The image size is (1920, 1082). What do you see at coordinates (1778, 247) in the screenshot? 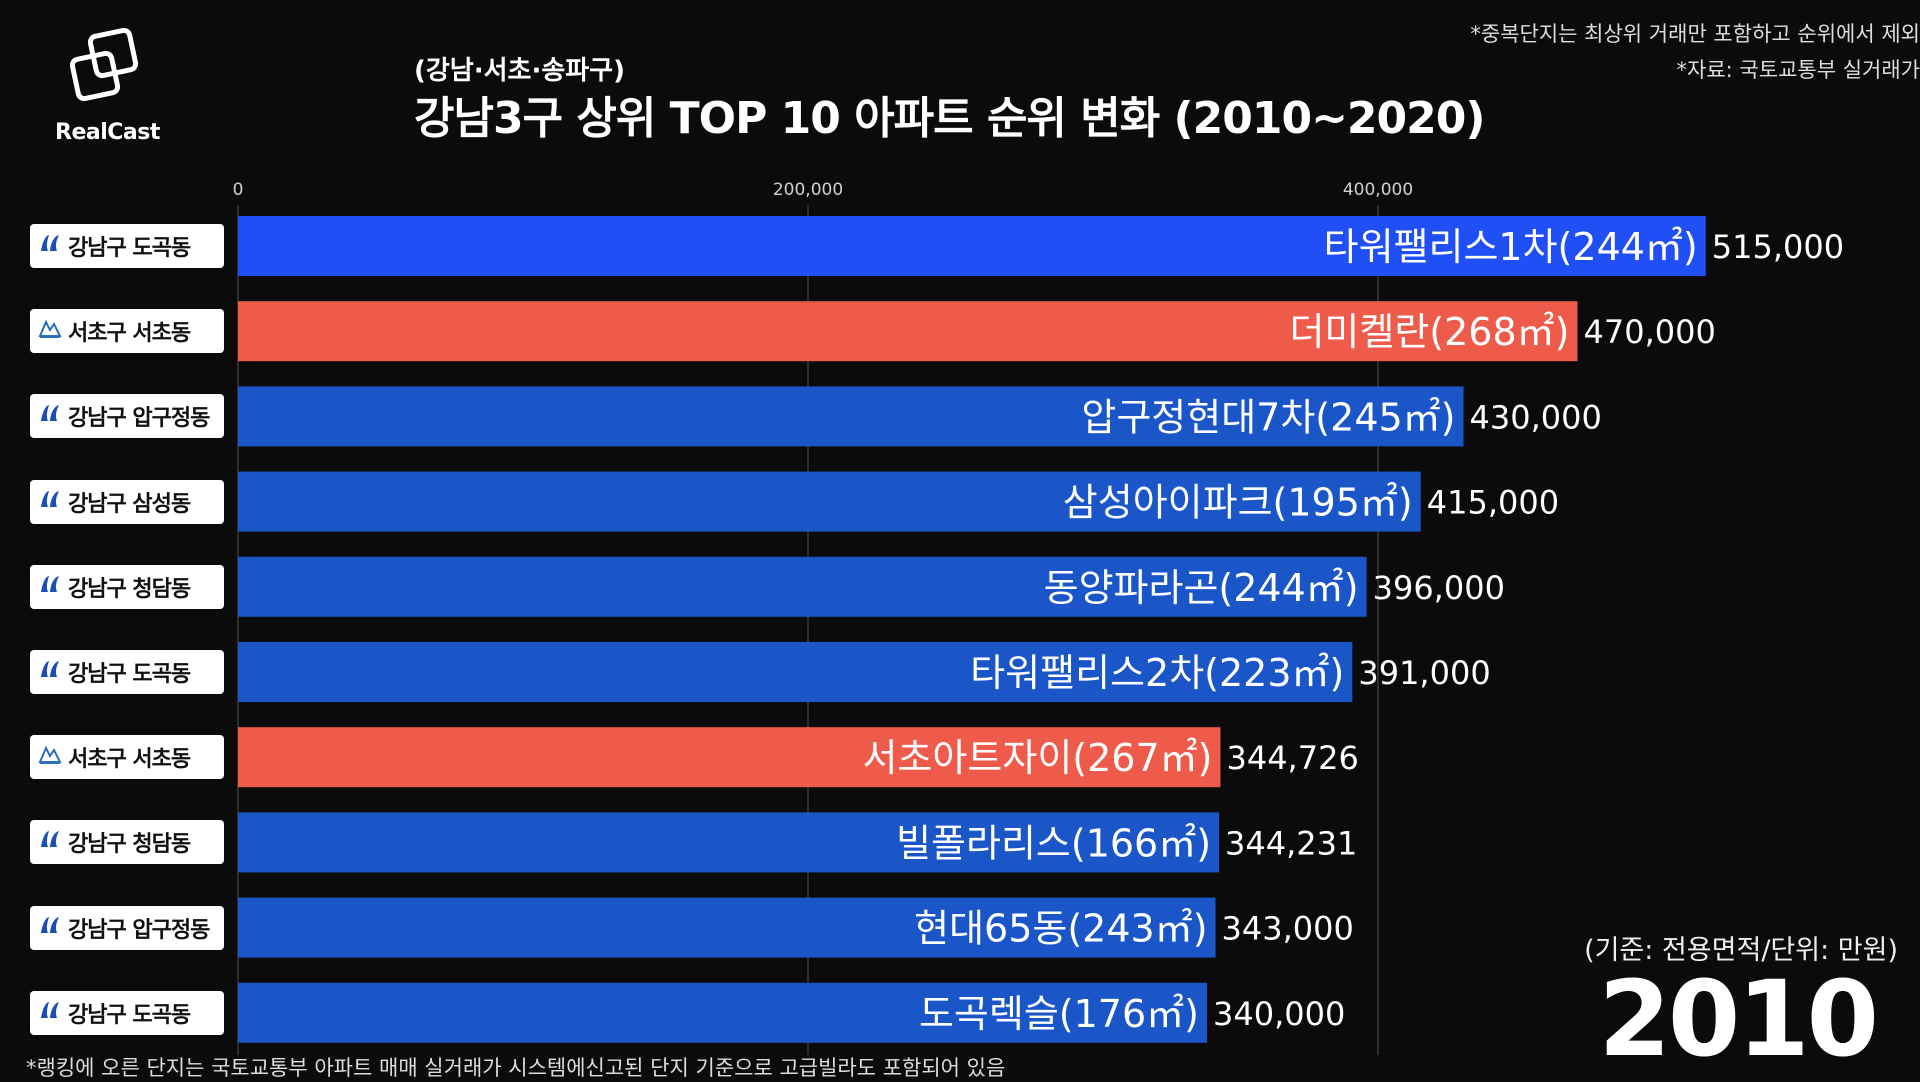
I see `bar-value-label: 515,000` at bounding box center [1778, 247].